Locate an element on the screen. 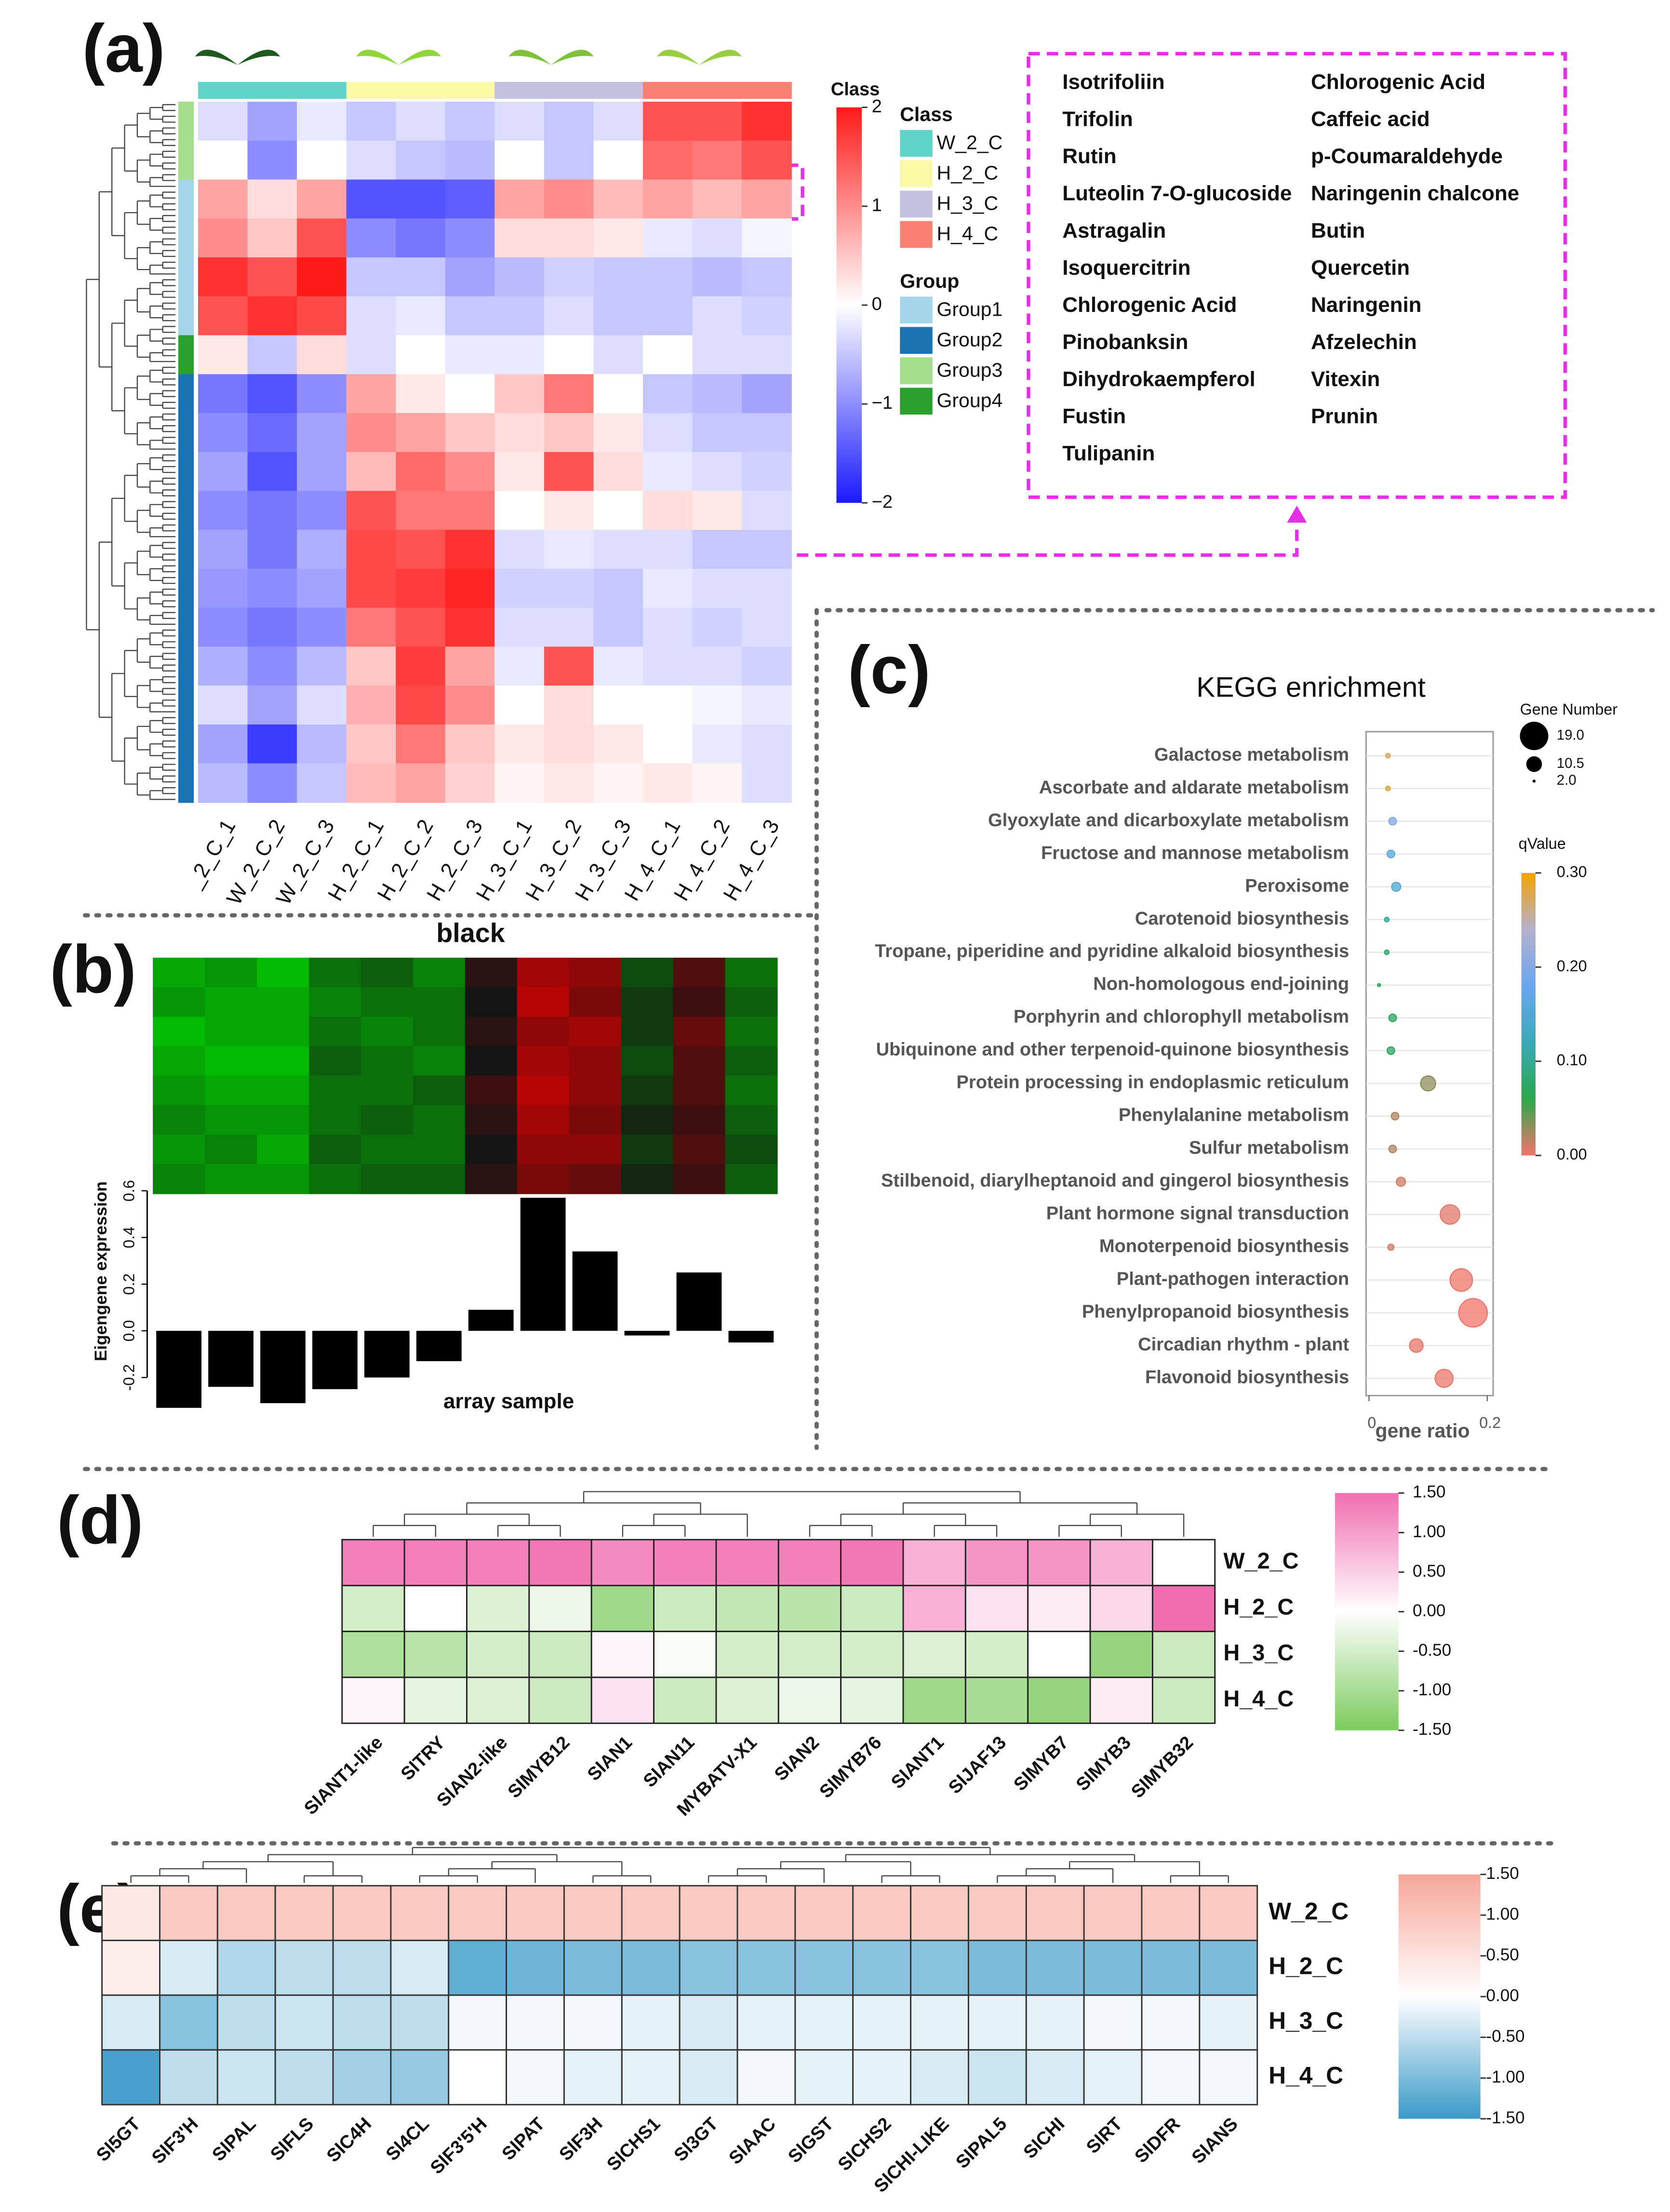 The height and width of the screenshot is (2212, 1670). column-label: SlTRY is located at coordinates (423, 1758).